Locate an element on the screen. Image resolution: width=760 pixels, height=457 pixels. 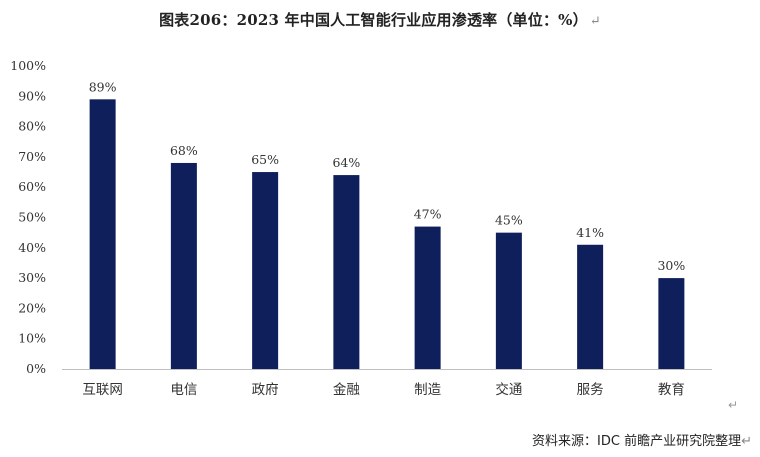
data-label: 41% is located at coordinates (590, 232).